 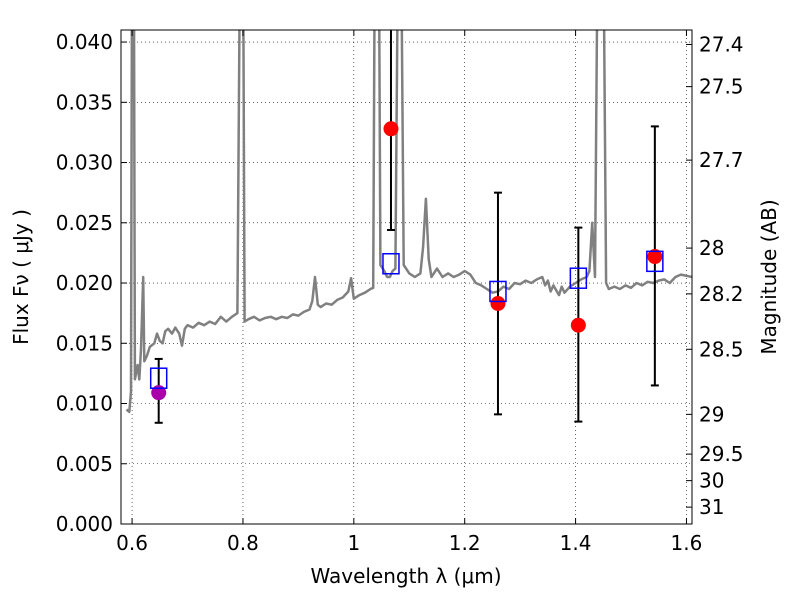 What do you see at coordinates (721, 294) in the screenshot?
I see `right-tick-label: 28.2` at bounding box center [721, 294].